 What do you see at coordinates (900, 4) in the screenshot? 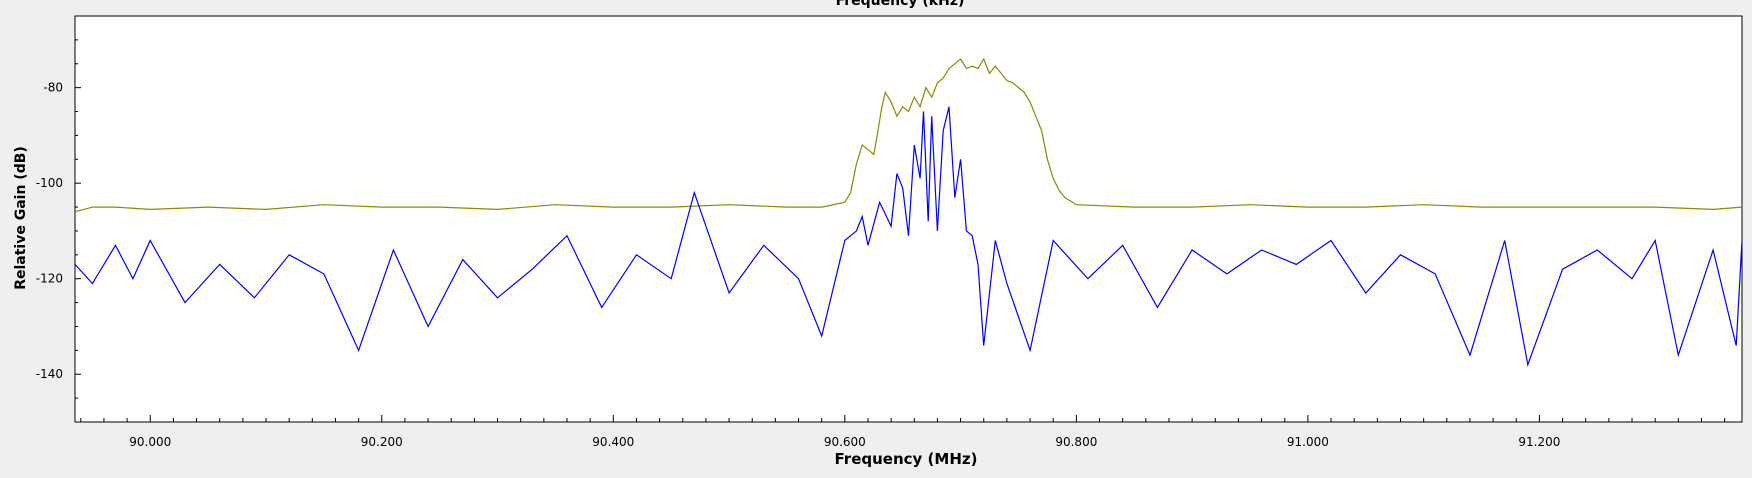
I see `top-axis-label: Frequency (kHz)` at bounding box center [900, 4].